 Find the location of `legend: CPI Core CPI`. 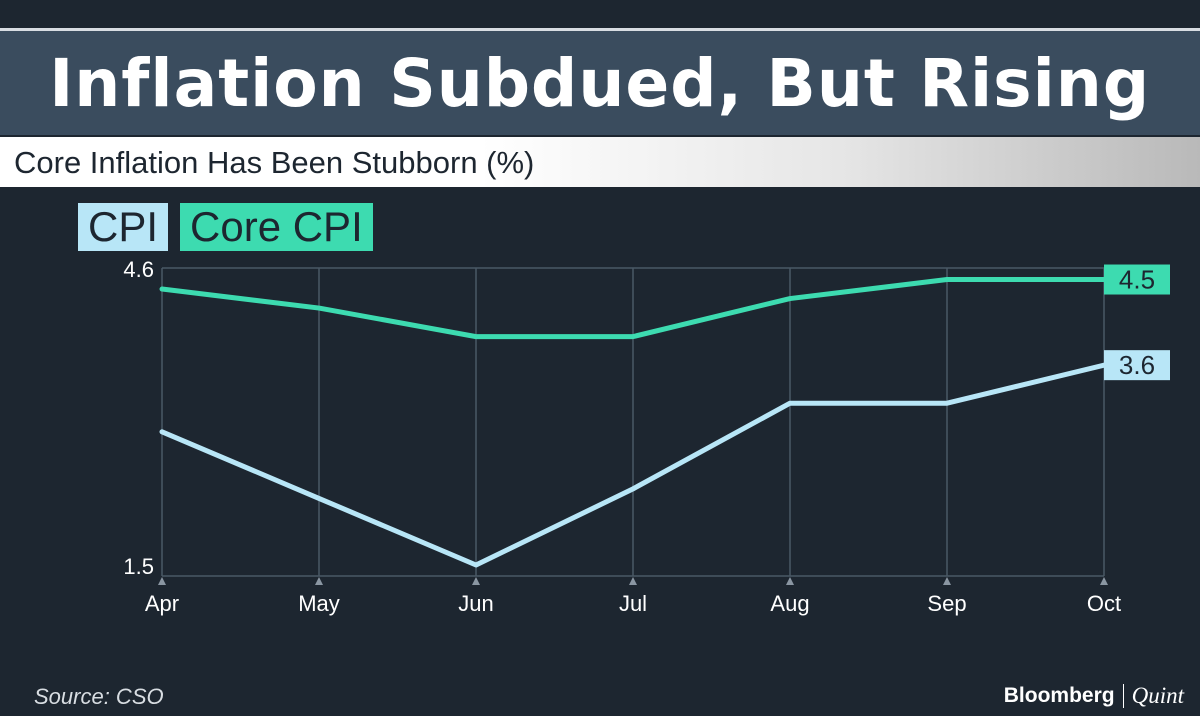

legend: CPI Core CPI is located at coordinates (225, 227).